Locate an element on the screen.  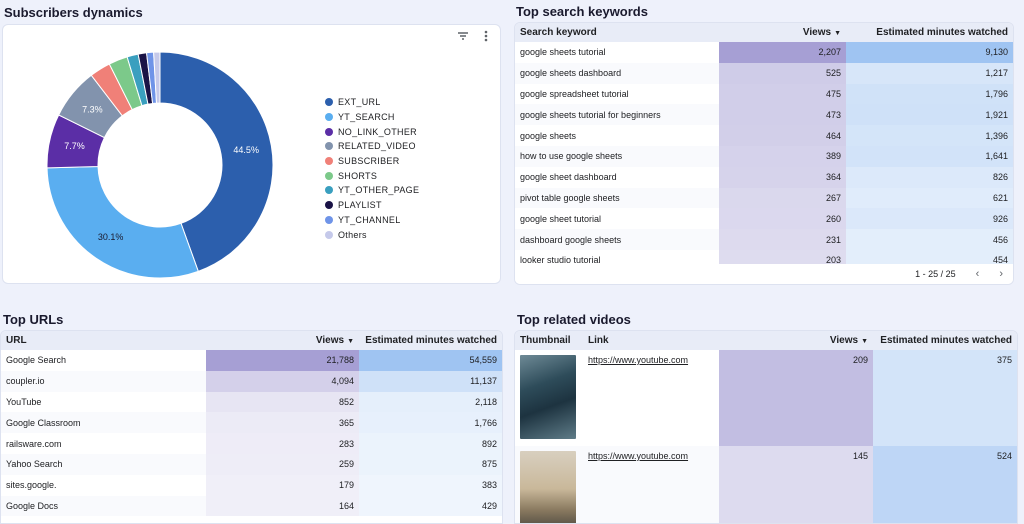
donut-slice-yt-search is located at coordinates (122, 222).